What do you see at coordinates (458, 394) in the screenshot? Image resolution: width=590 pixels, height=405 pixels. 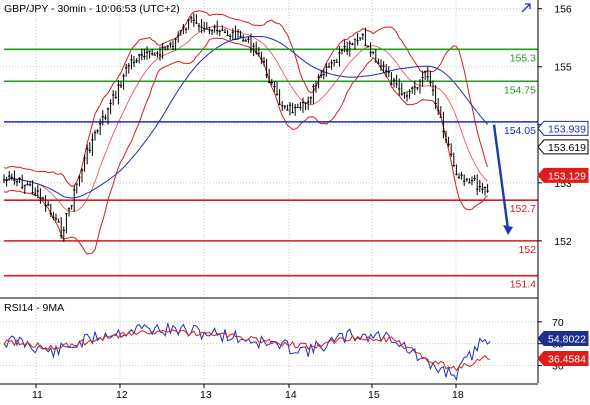 I see `time-tick-label: 18` at bounding box center [458, 394].